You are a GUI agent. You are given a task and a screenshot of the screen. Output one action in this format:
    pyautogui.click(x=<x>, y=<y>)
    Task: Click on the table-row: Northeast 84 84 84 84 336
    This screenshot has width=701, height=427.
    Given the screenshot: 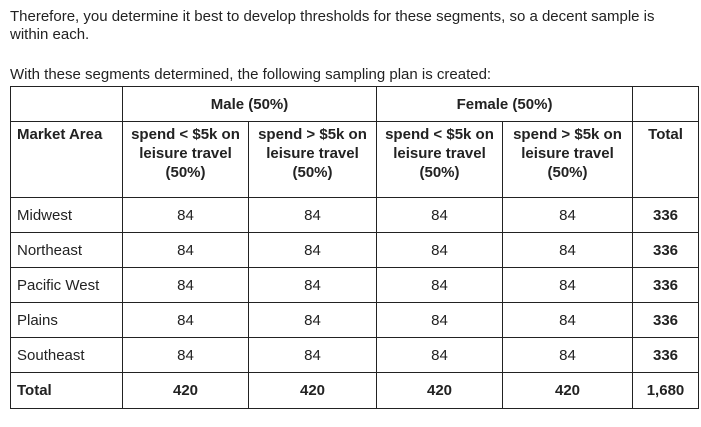 What is the action you would take?
    pyautogui.click(x=354, y=250)
    